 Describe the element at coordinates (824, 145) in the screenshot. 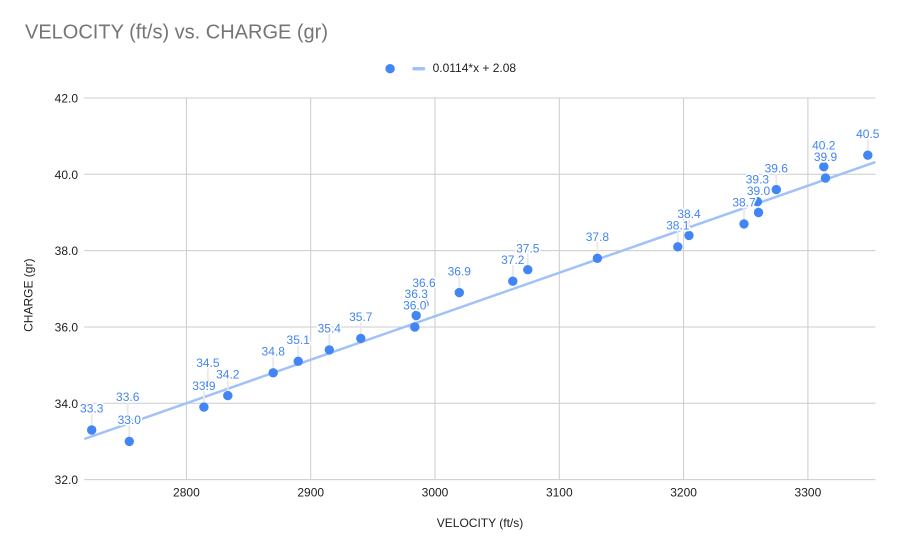

I see `svg-text: 40.2` at that location.